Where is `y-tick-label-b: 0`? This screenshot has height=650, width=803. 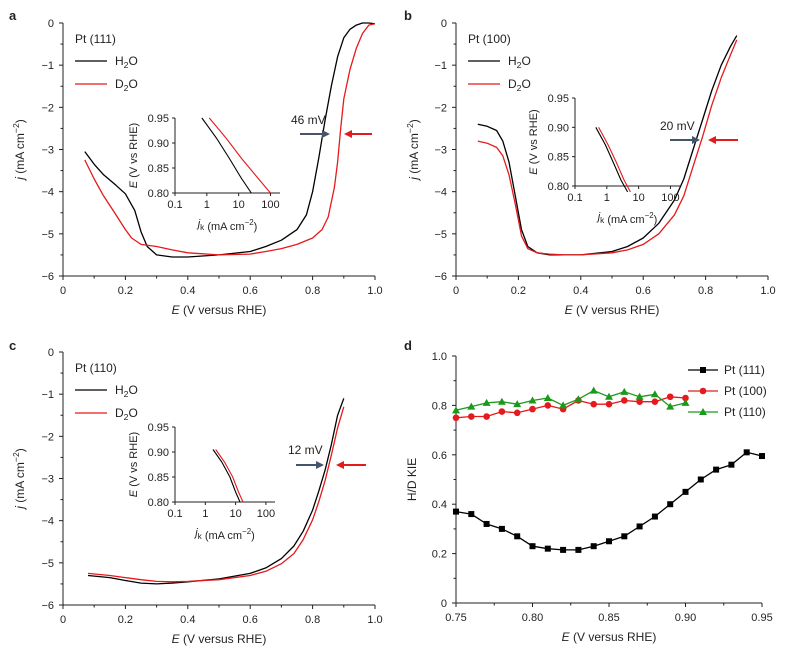 y-tick-label-b: 0 is located at coordinates (444, 24).